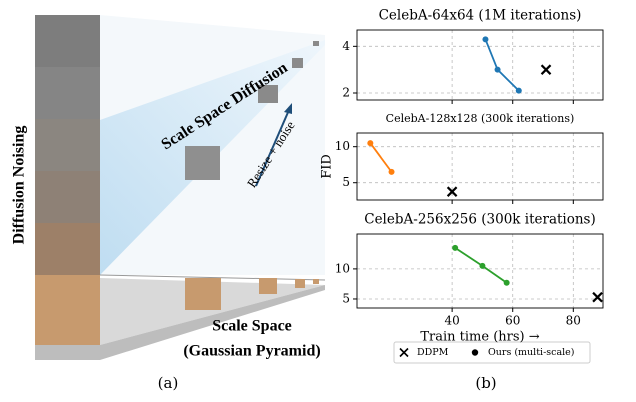 This screenshot has width=636, height=402. Describe the element at coordinates (346, 46) in the screenshot. I see `y-tick-label: 4` at that location.